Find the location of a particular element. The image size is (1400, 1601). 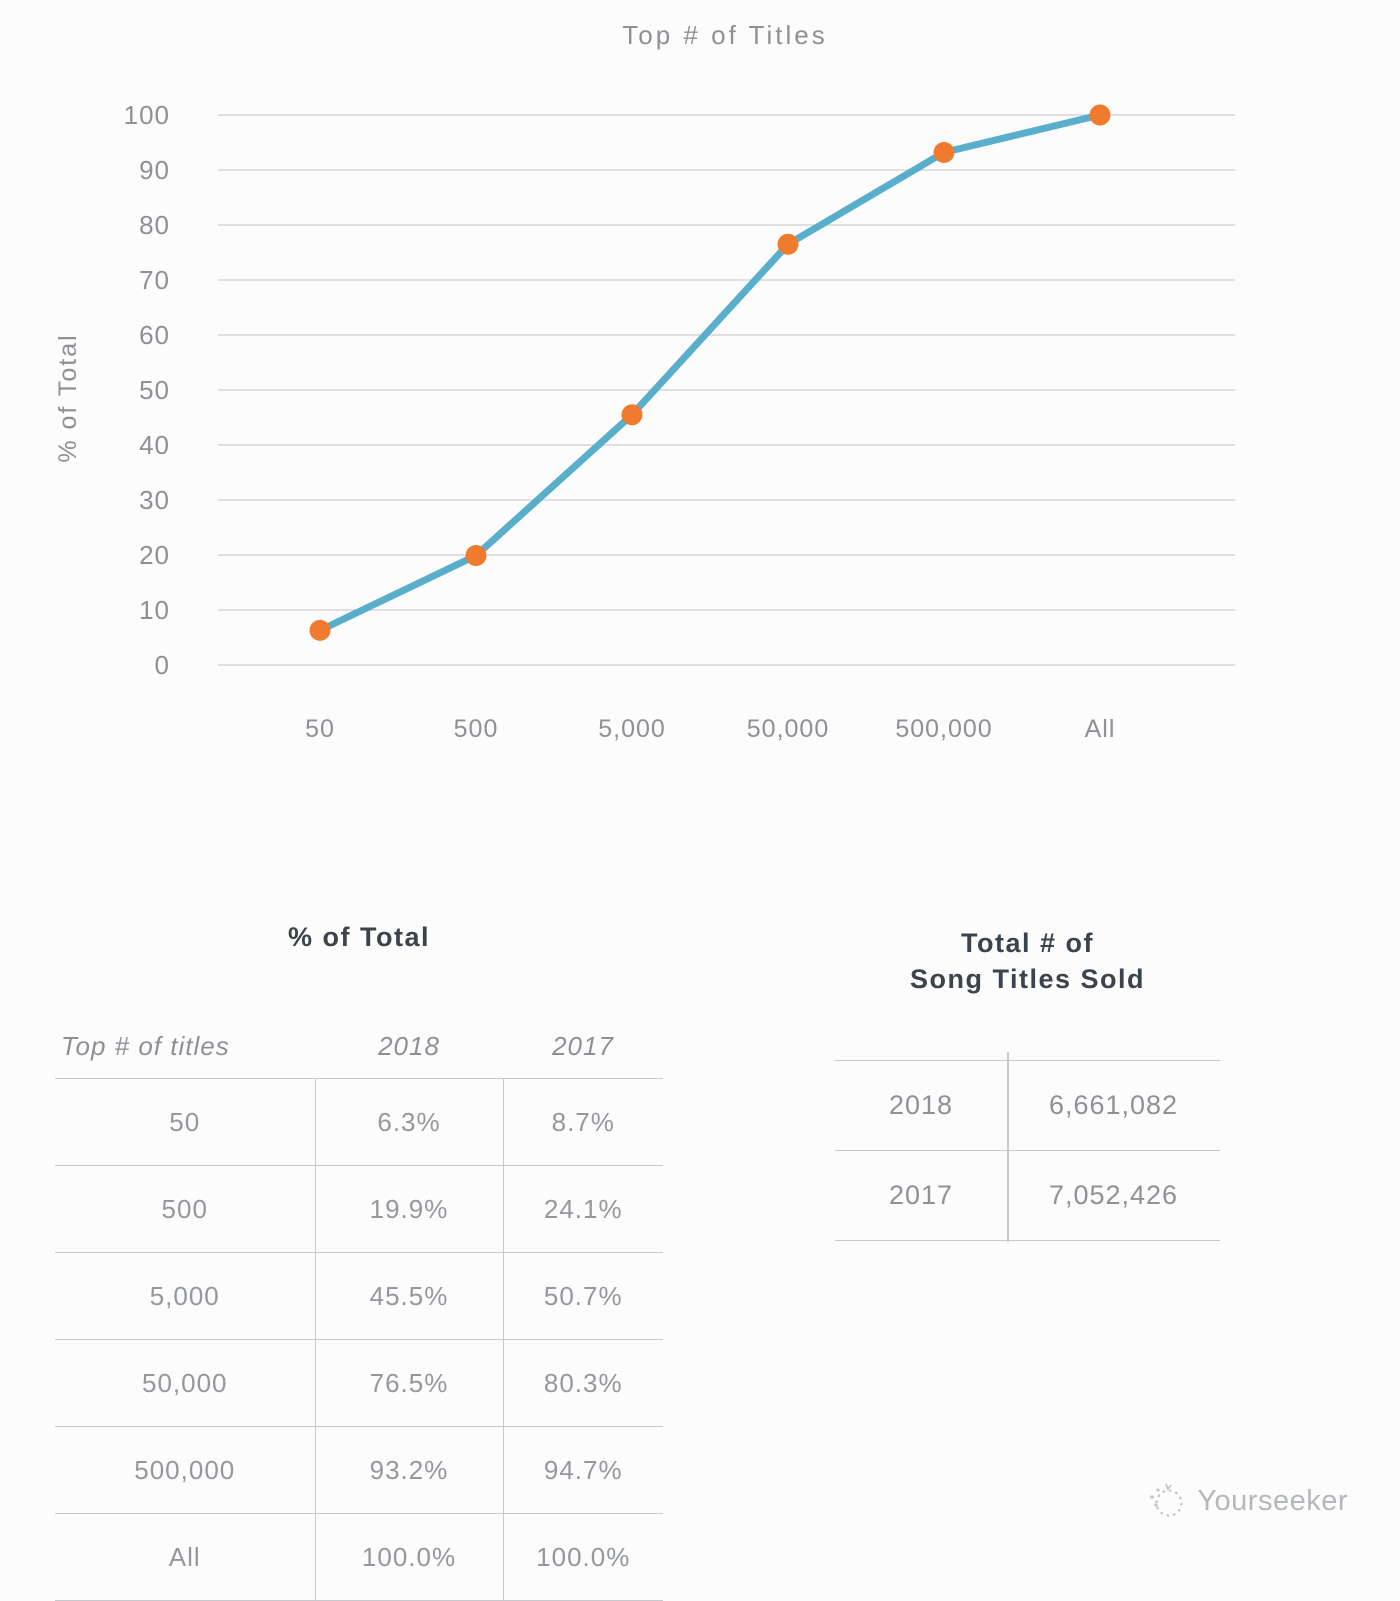

table-row: 500 19.9% 24.1% is located at coordinates (359, 1209).